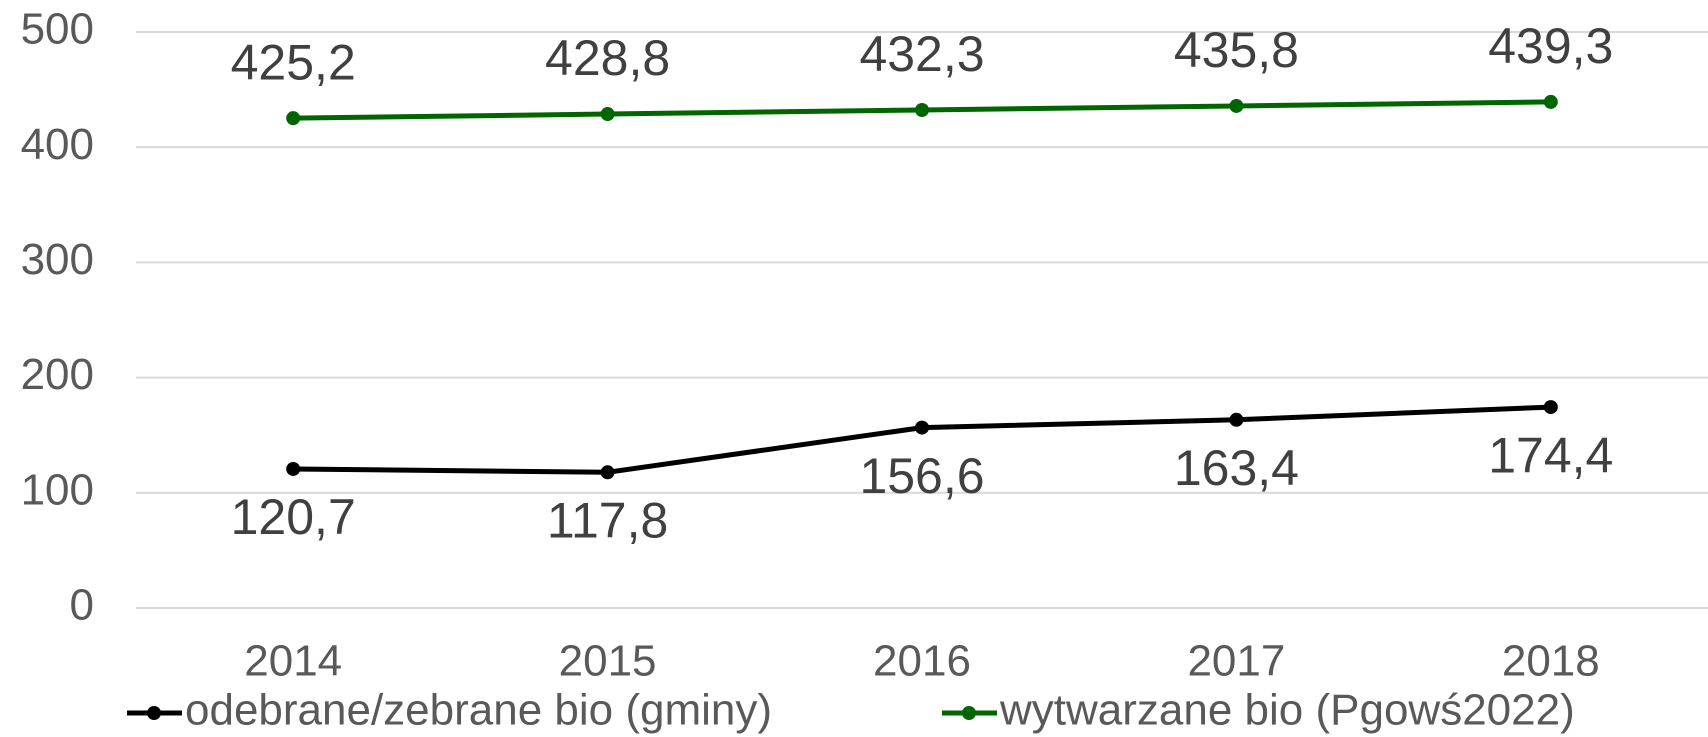 The image size is (1708, 737). I want to click on data-label: 174,4, so click(1550, 455).